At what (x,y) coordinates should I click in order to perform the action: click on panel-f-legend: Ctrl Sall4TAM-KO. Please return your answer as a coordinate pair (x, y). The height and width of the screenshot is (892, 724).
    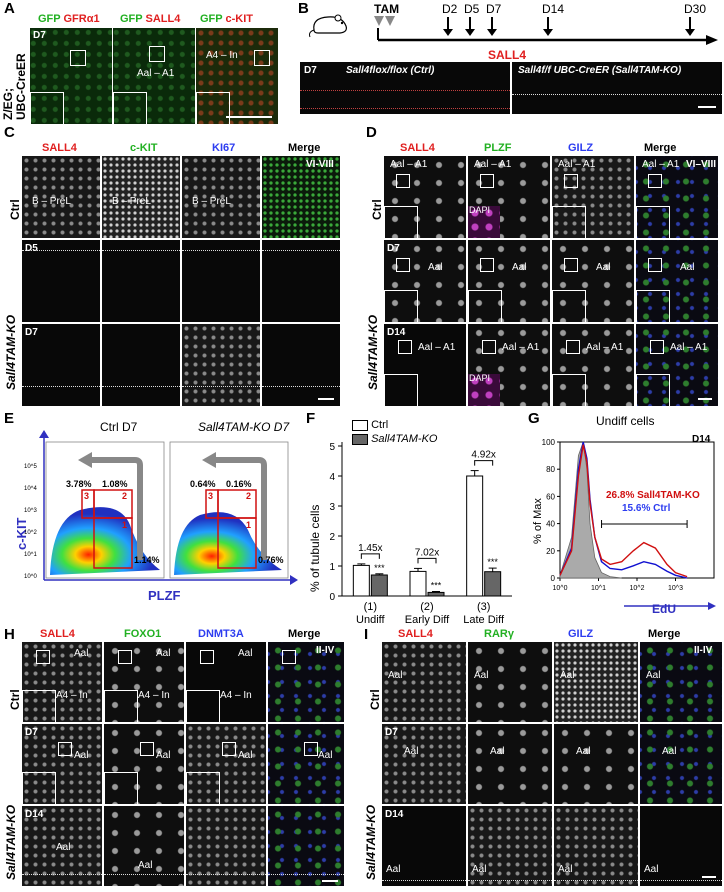
    Looking at the image, I should click on (394, 432).